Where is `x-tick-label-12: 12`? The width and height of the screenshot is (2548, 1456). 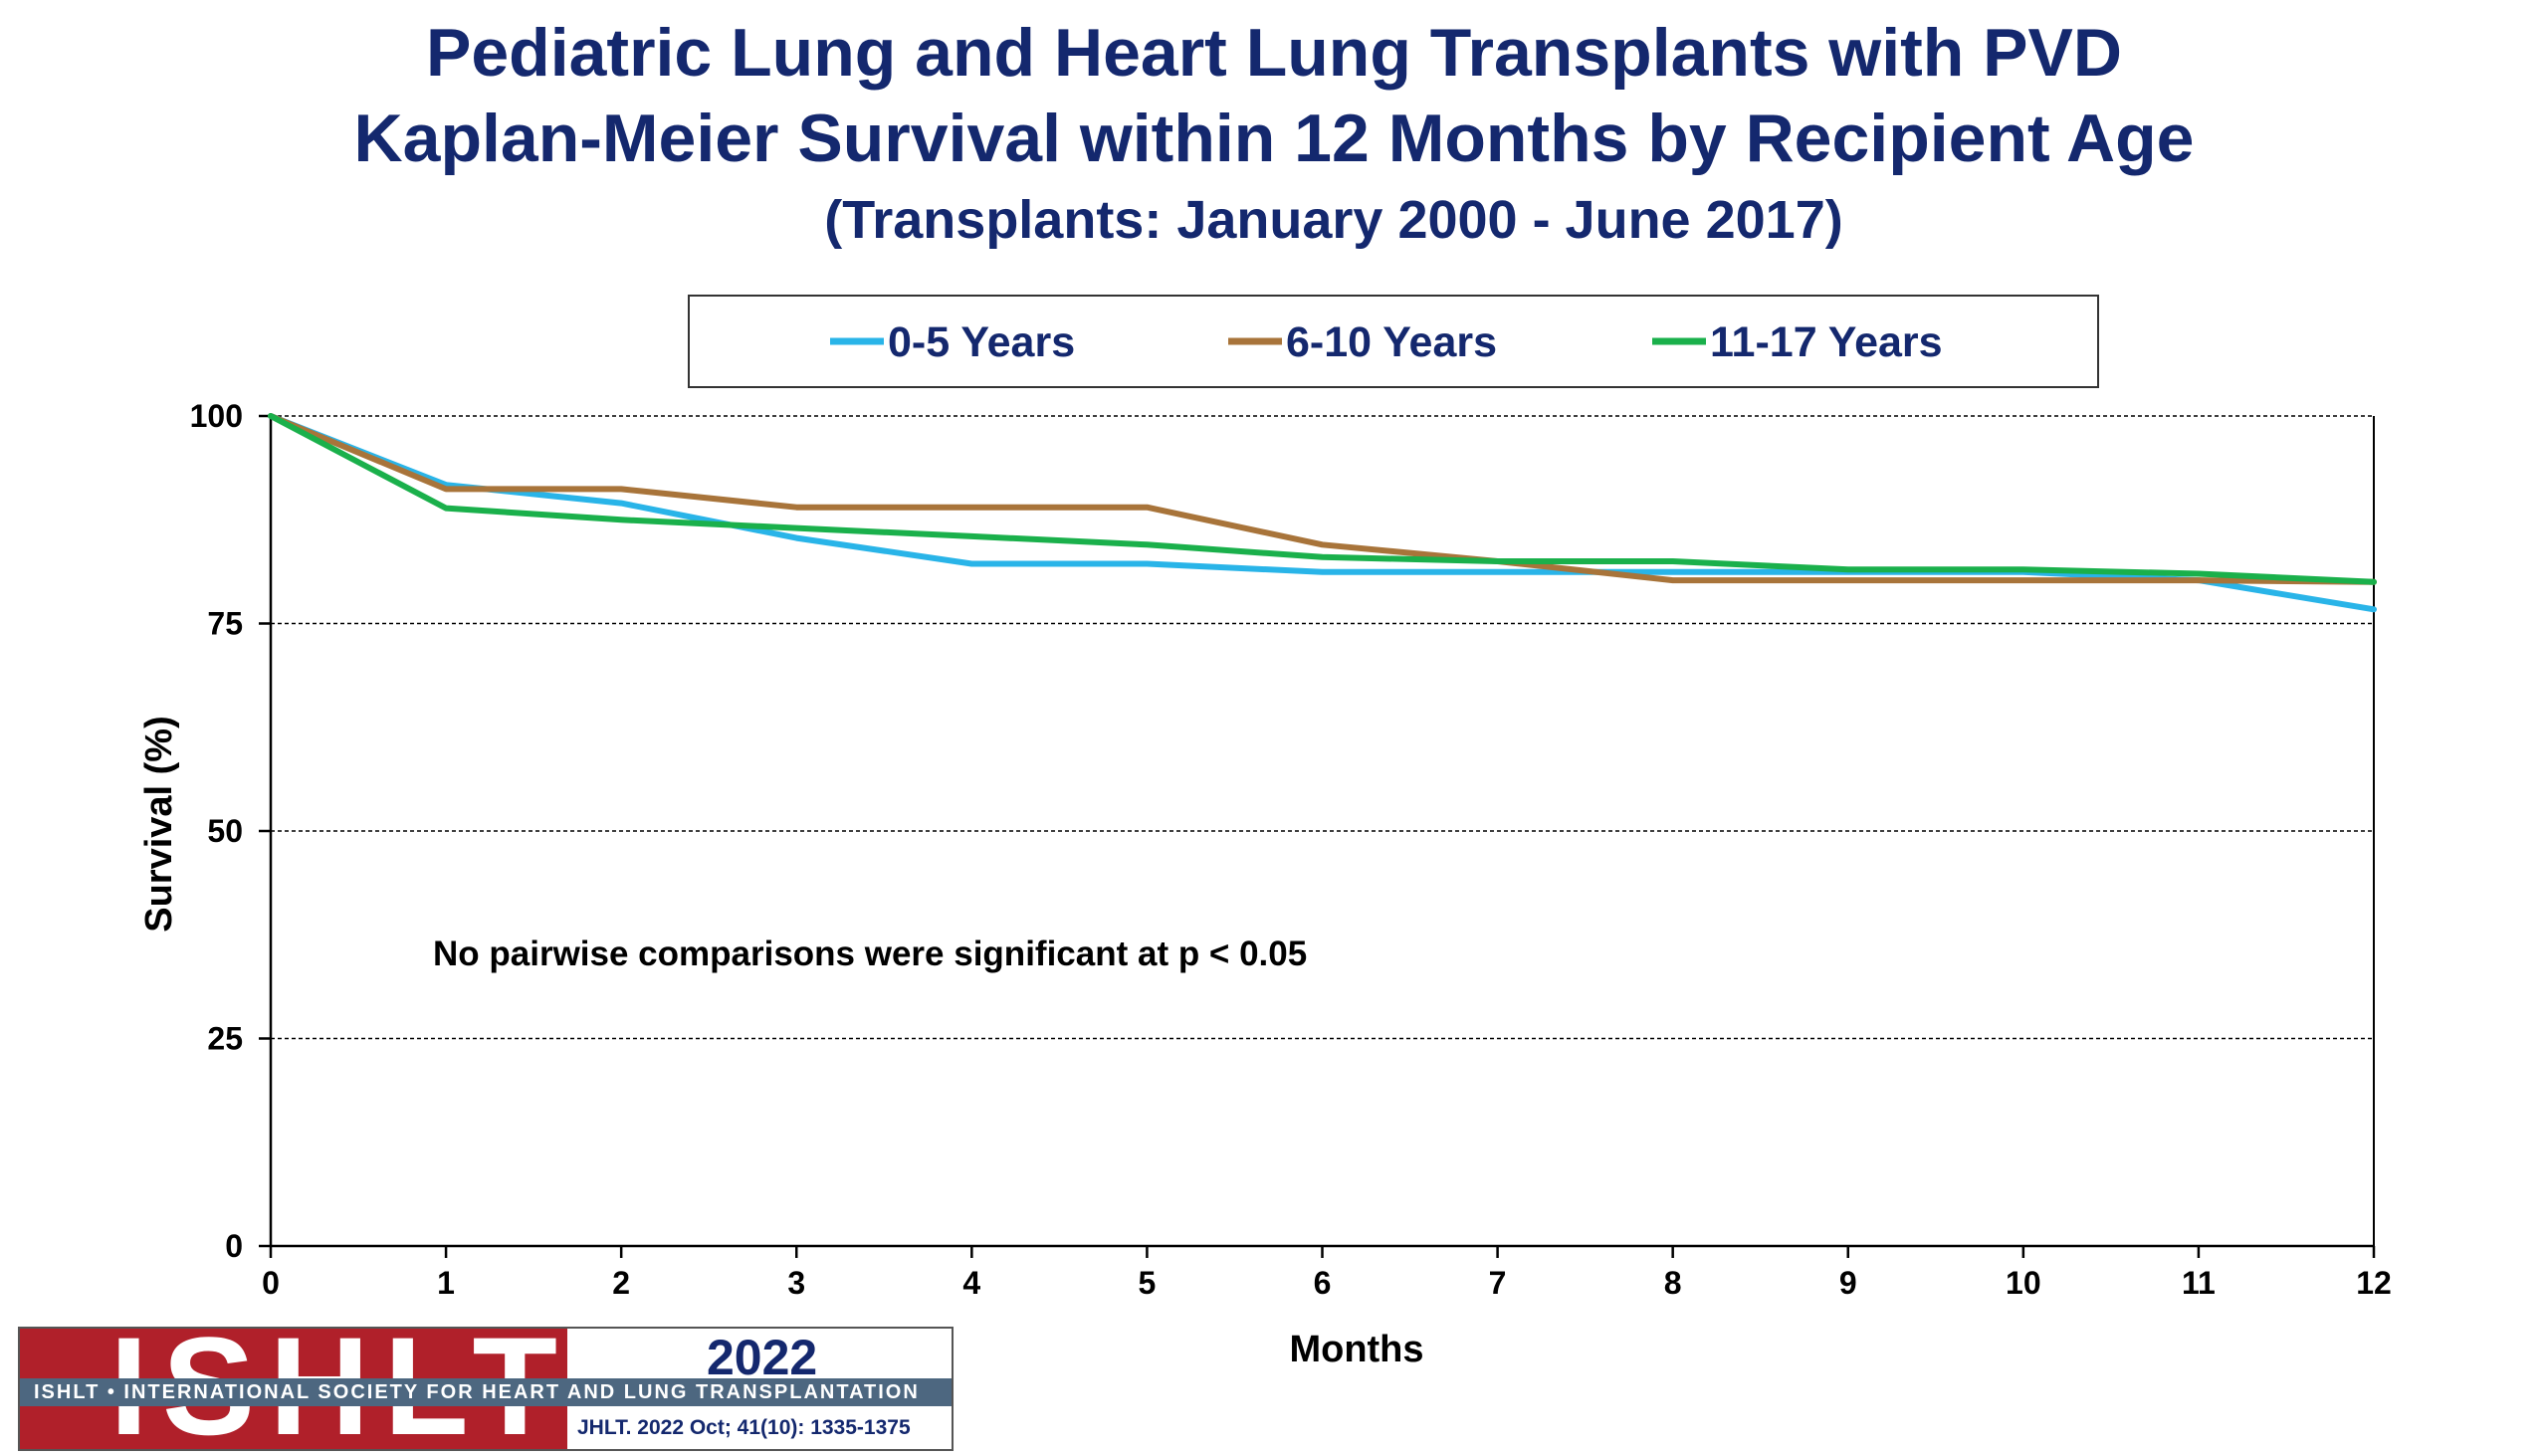
x-tick-label-12: 12 is located at coordinates (2374, 1283).